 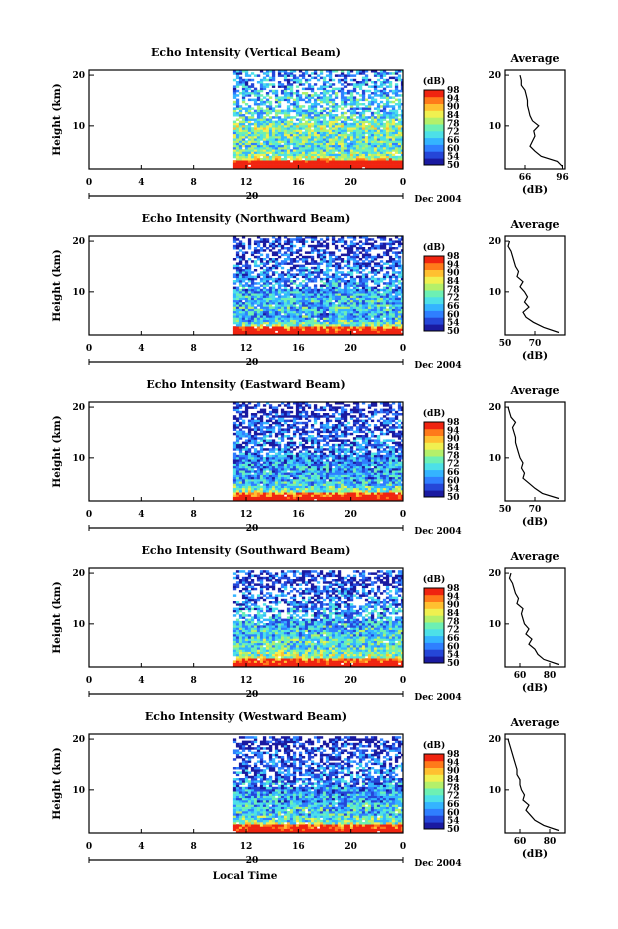 I want to click on profile-x-label: (dB), so click(x=535, y=190).